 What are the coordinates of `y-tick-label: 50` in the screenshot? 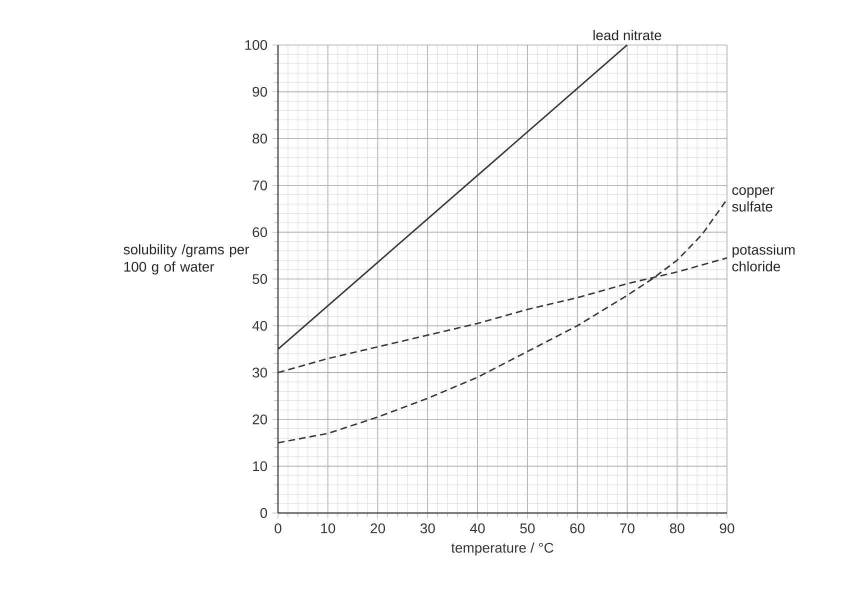 It's located at (260, 279).